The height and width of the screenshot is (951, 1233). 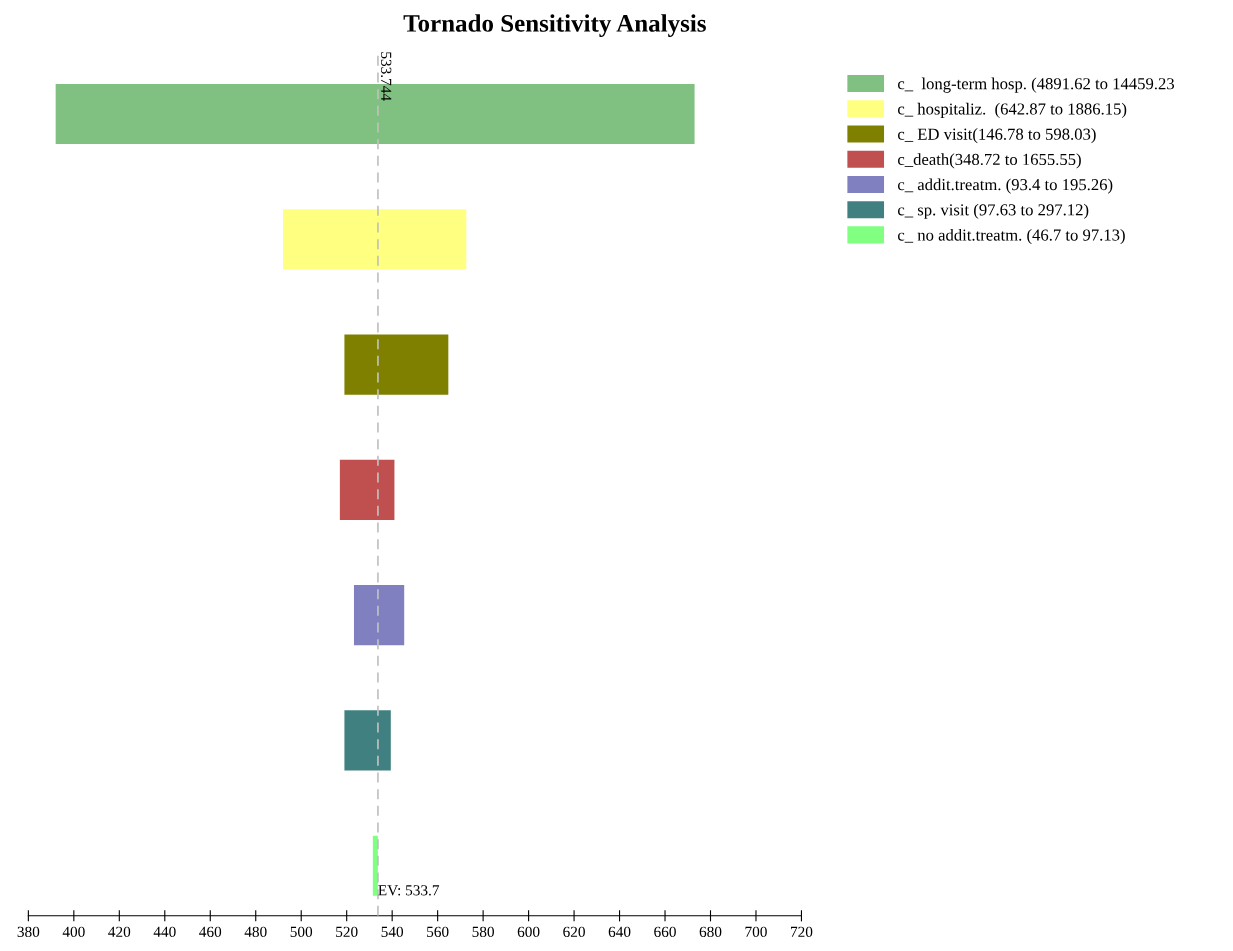 I want to click on legend-label: c_ addit.treatm. (93.4 to 195.26), so click(x=1005, y=186).